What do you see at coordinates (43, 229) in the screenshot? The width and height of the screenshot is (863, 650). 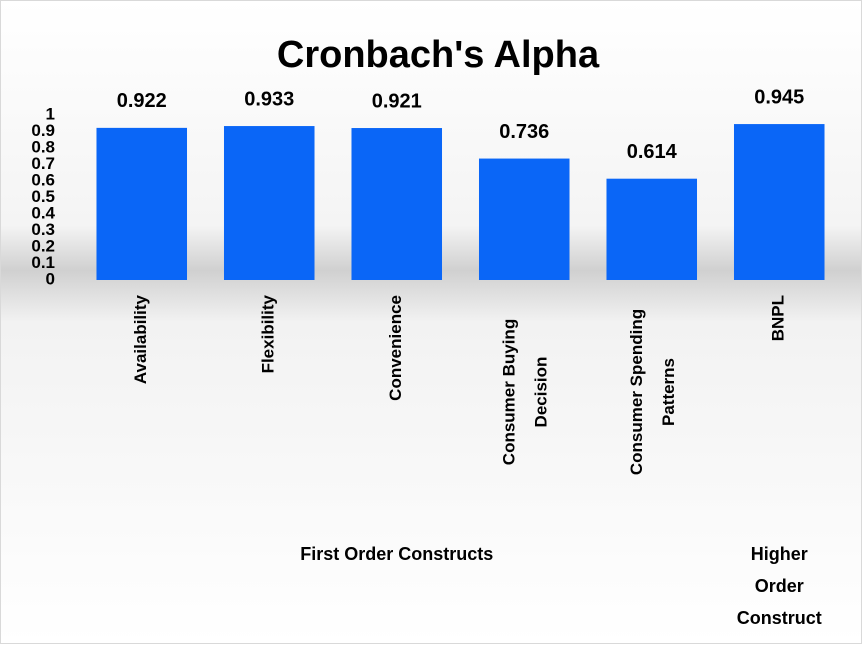 I see `y-tick-label: 0.3` at bounding box center [43, 229].